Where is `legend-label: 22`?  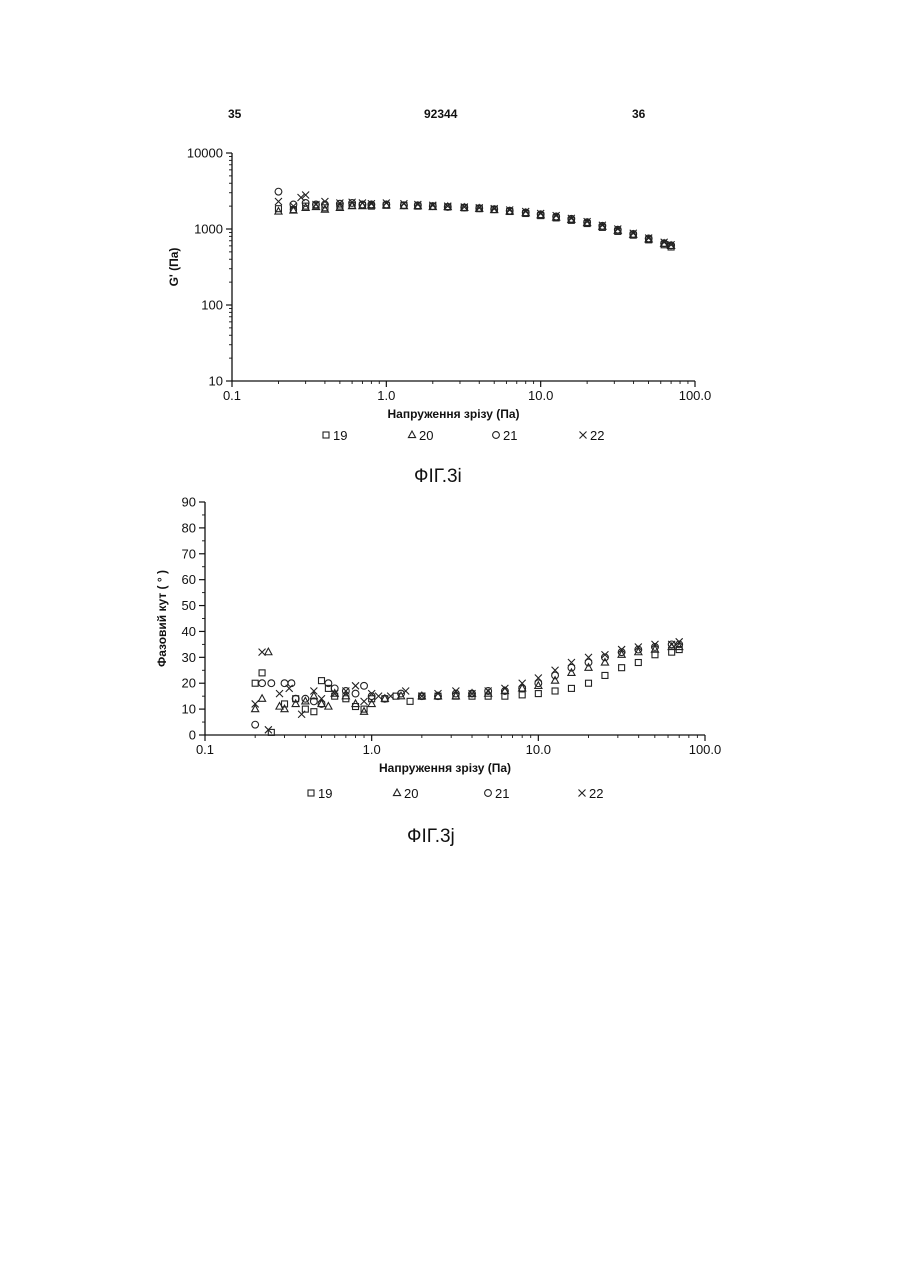 legend-label: 22 is located at coordinates (596, 793).